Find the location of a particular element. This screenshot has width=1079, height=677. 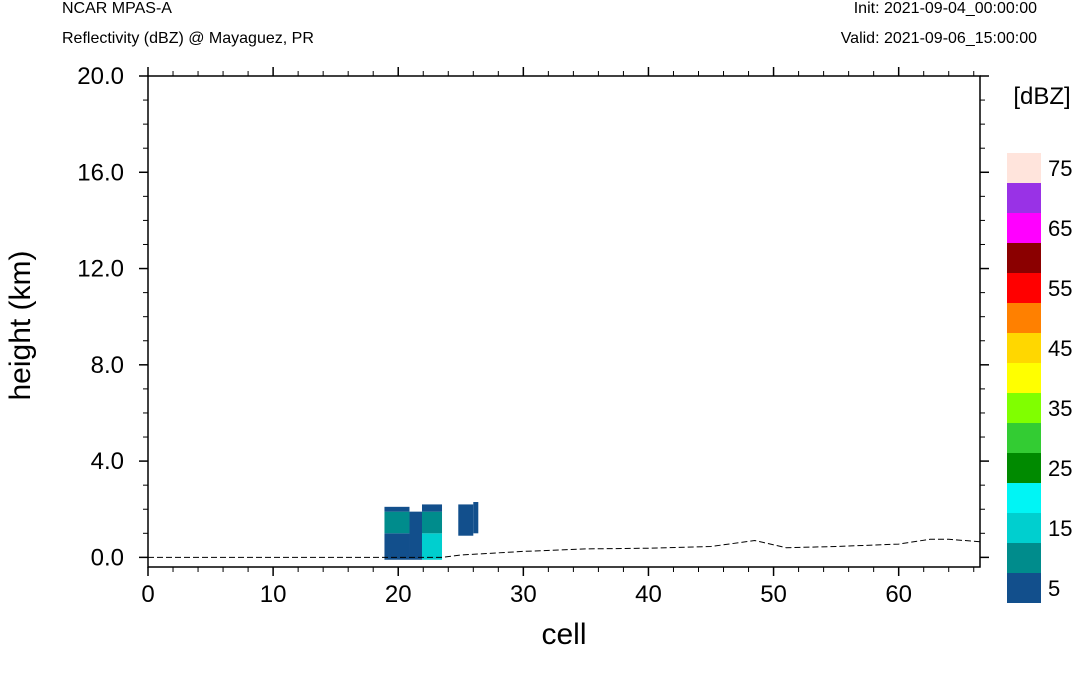

y-tick-label: 16.0 is located at coordinates (100, 172).